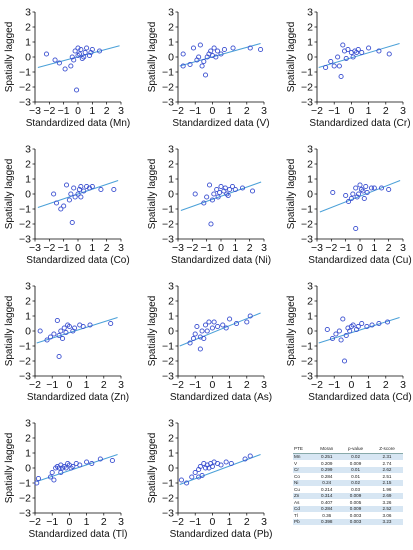 The height and width of the screenshot is (550, 413). Describe the element at coordinates (326, 463) in the screenshot. I see `cell-moran: 0.209` at that location.